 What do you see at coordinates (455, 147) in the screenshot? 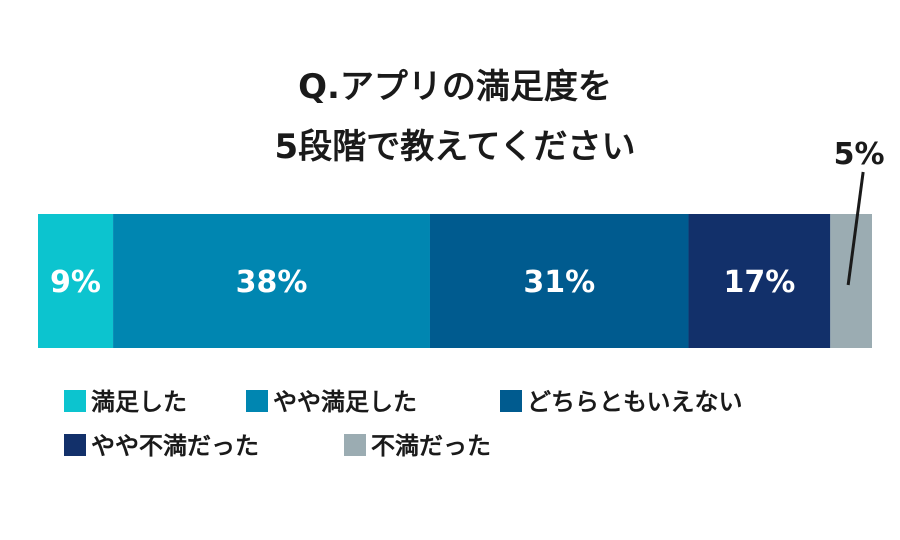
I see `chart-title-line-2: 5段階で教えてください` at bounding box center [455, 147].